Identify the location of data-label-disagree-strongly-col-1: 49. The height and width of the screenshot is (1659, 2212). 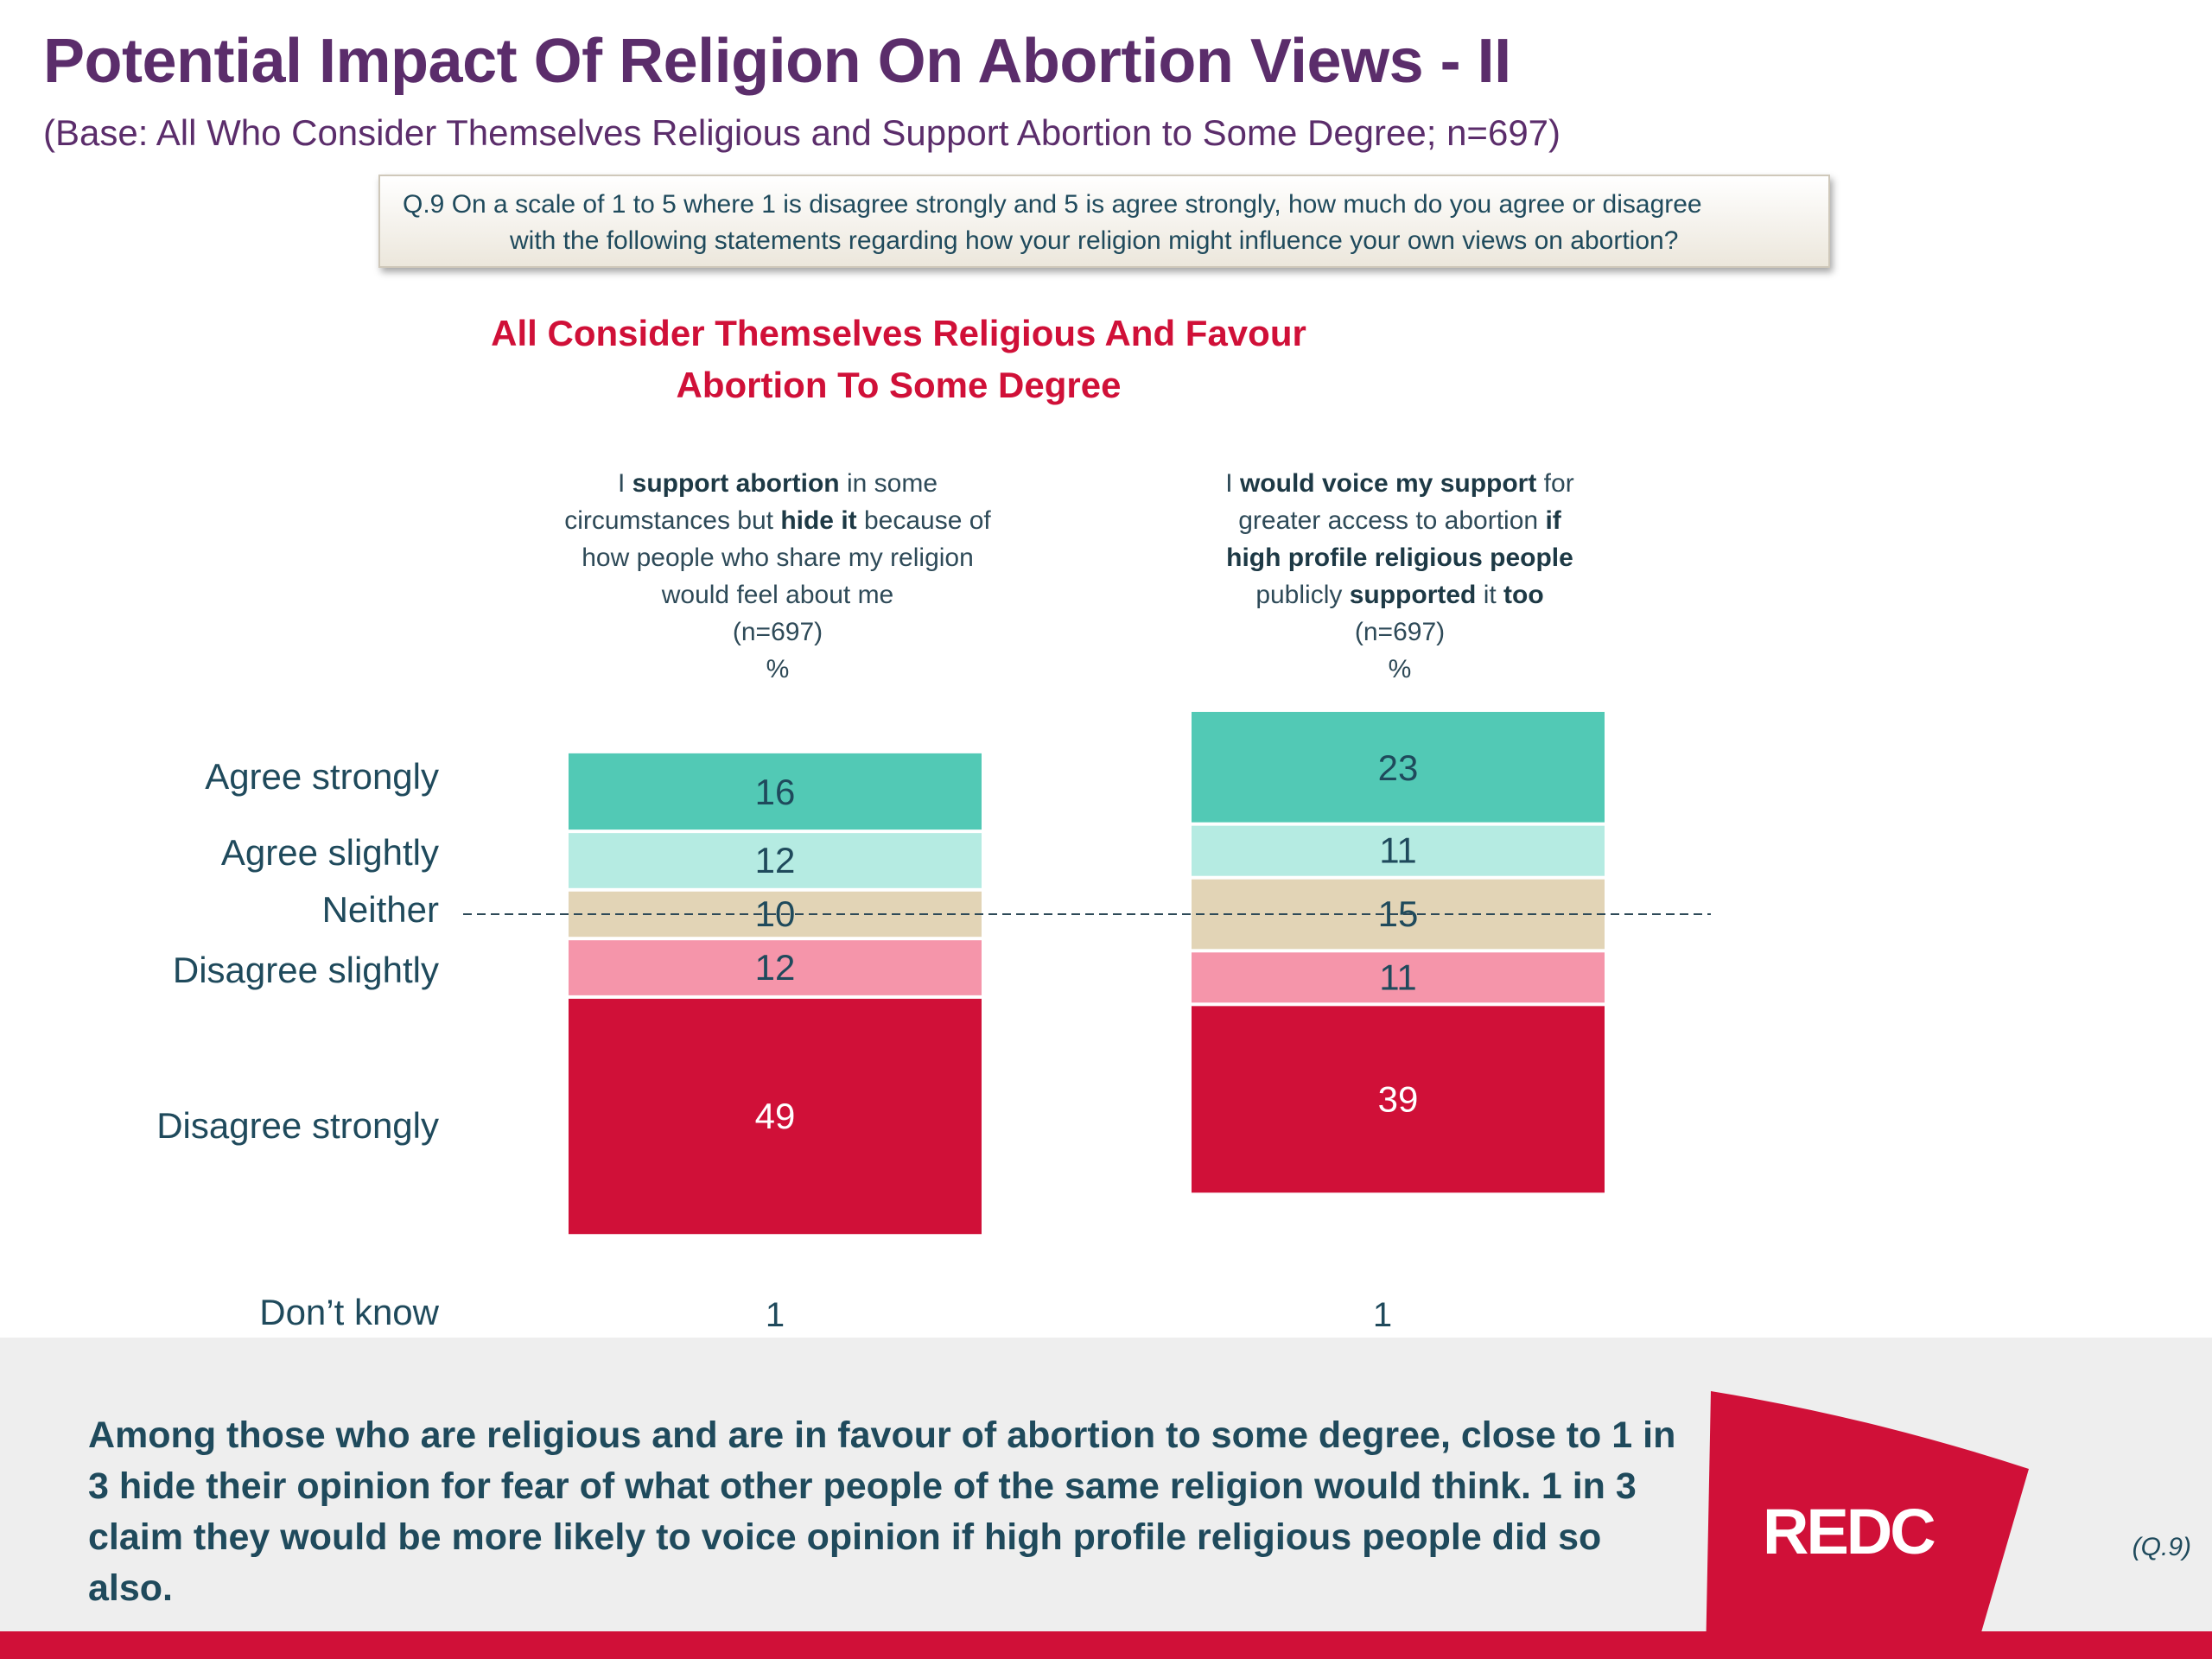
(775, 1116).